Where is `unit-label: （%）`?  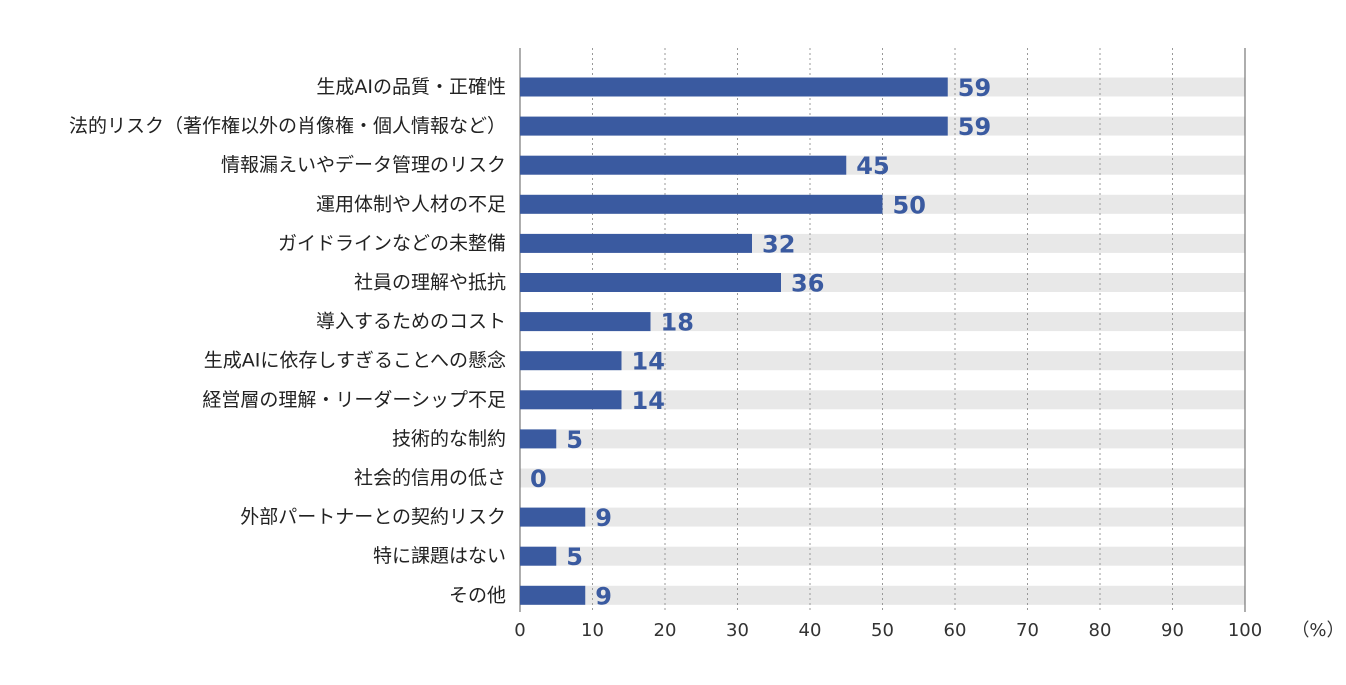 unit-label: （%） is located at coordinates (1317, 630).